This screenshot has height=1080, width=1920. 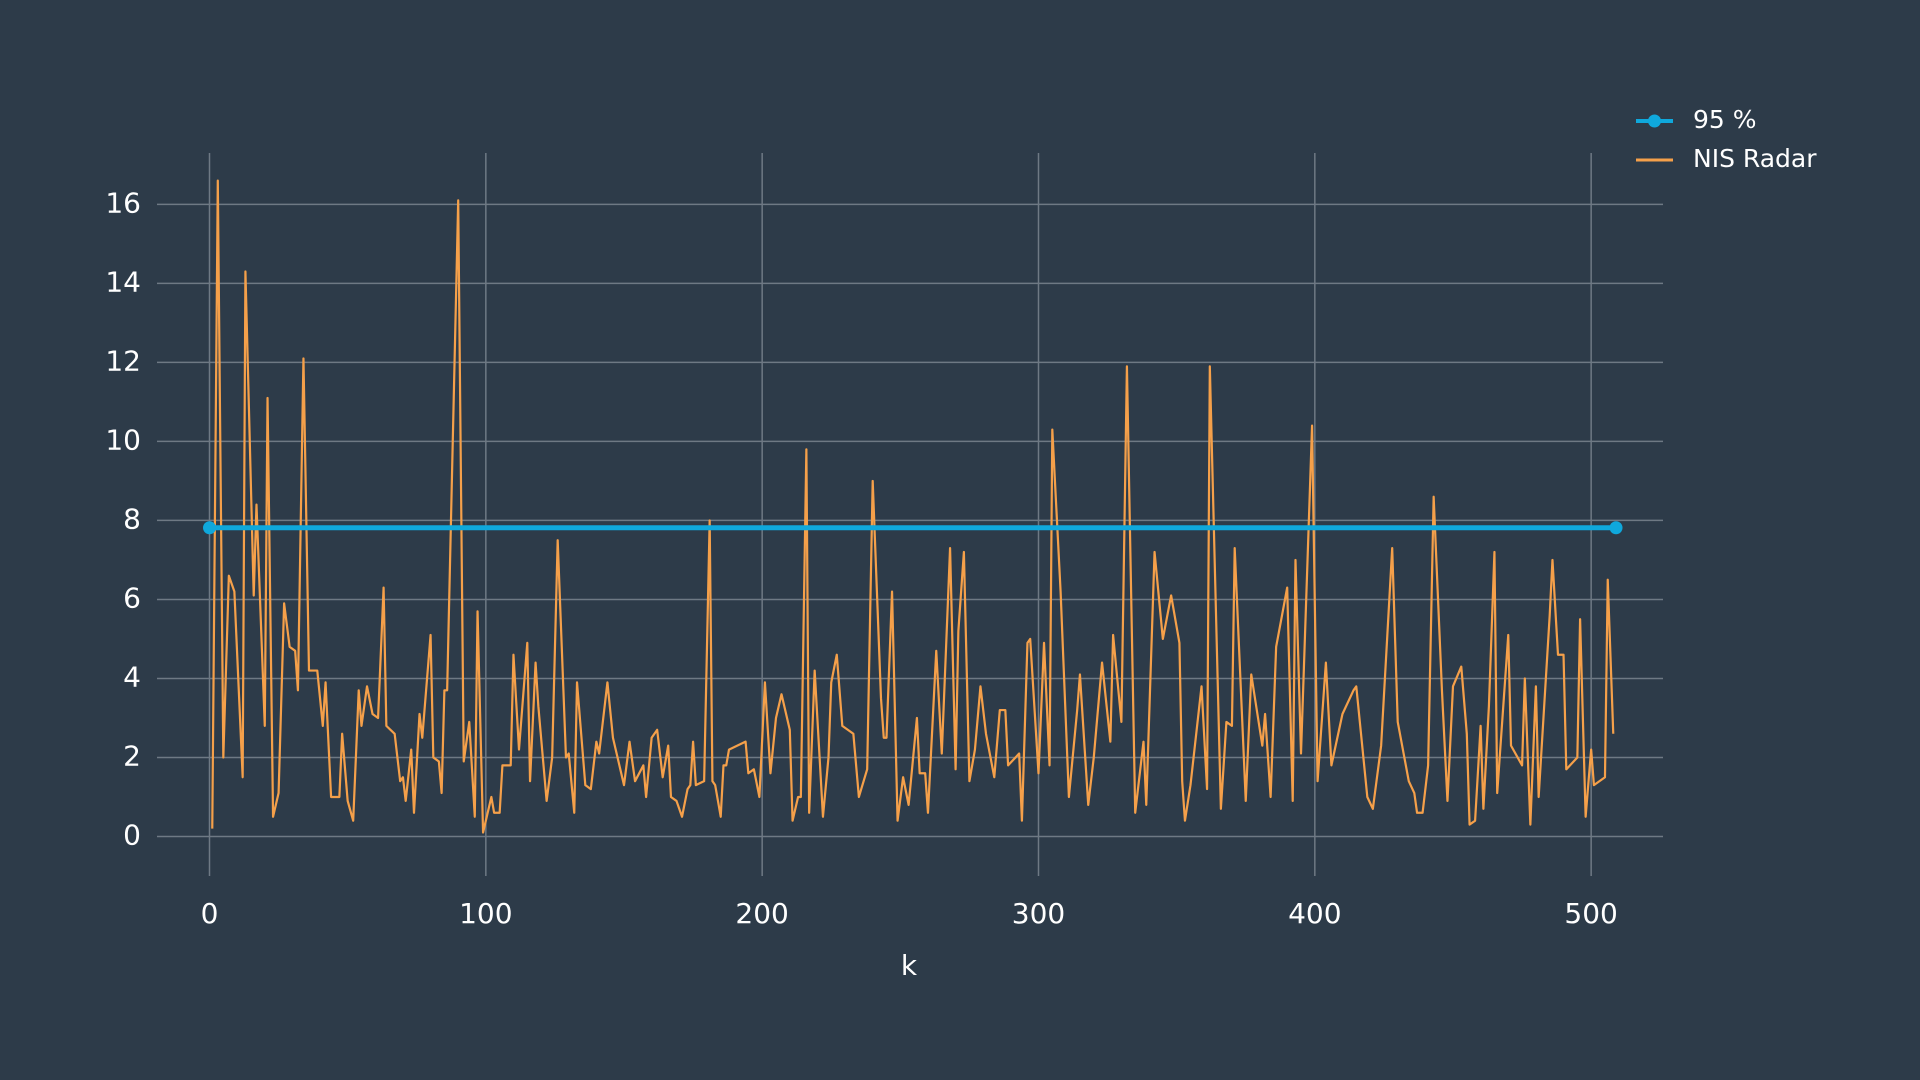 I want to click on y-tick-label: 12, so click(x=123, y=360).